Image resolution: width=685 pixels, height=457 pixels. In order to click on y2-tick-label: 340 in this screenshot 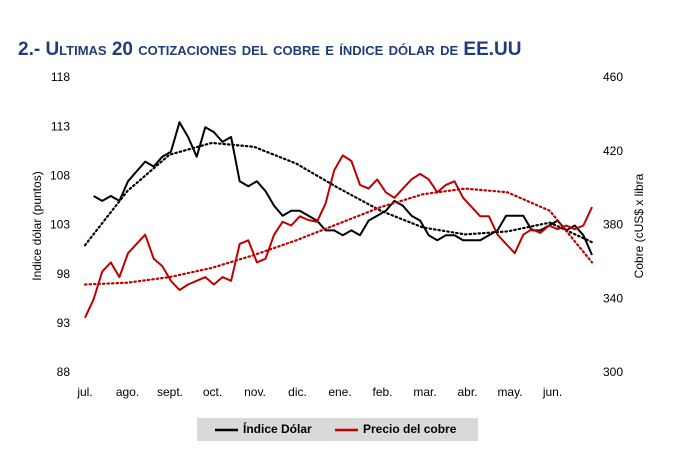, I will do `click(613, 298)`.